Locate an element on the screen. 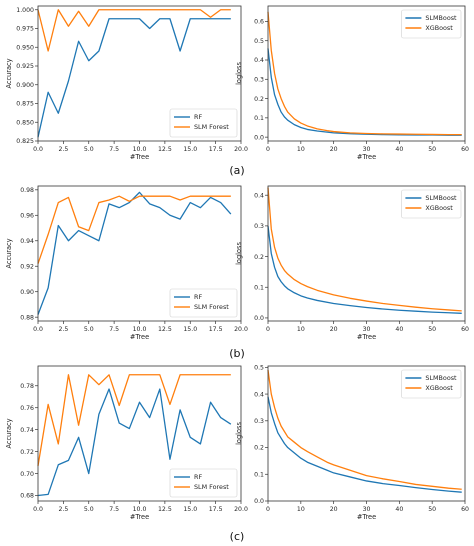  x-tick-label: 12.5 is located at coordinates (165, 509).